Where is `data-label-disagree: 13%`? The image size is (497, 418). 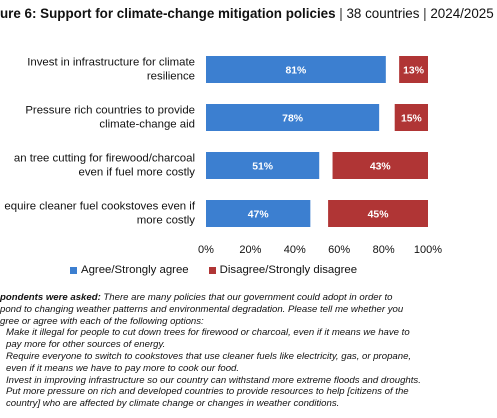 data-label-disagree: 13% is located at coordinates (413, 71).